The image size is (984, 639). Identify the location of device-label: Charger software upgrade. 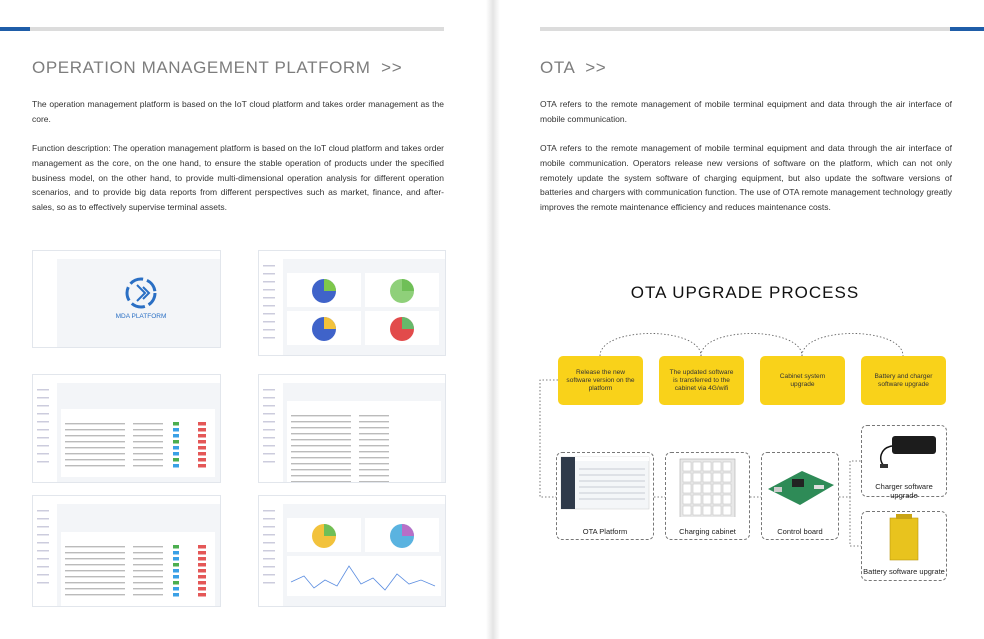
(904, 491).